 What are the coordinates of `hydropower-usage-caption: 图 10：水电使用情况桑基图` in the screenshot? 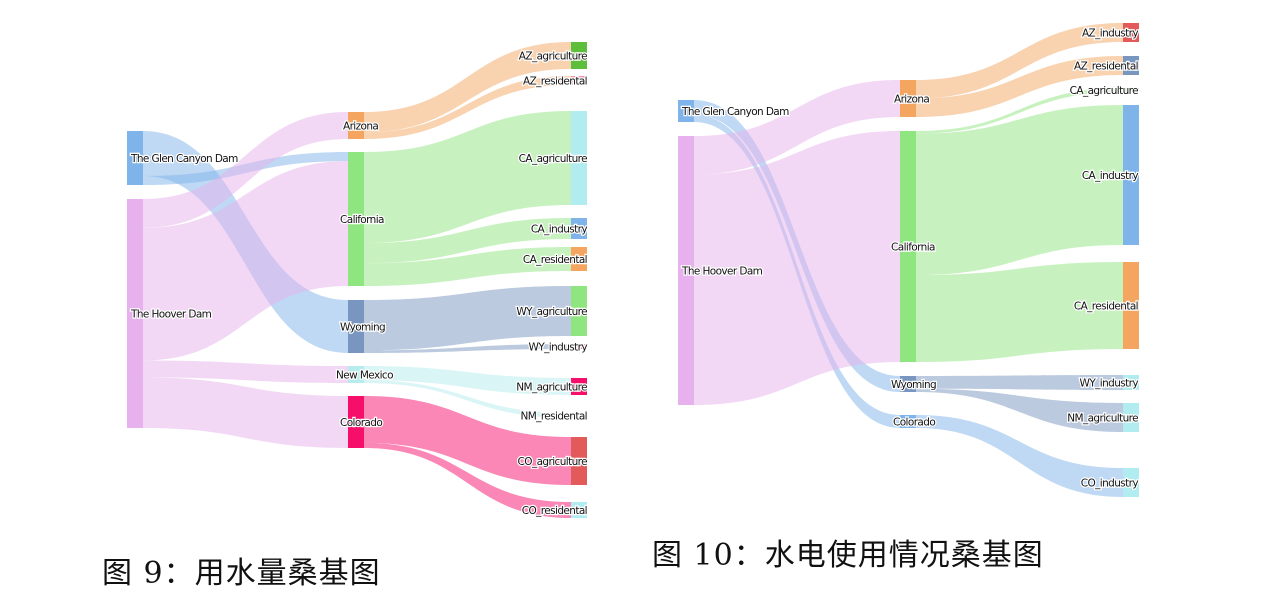 It's located at (848, 555).